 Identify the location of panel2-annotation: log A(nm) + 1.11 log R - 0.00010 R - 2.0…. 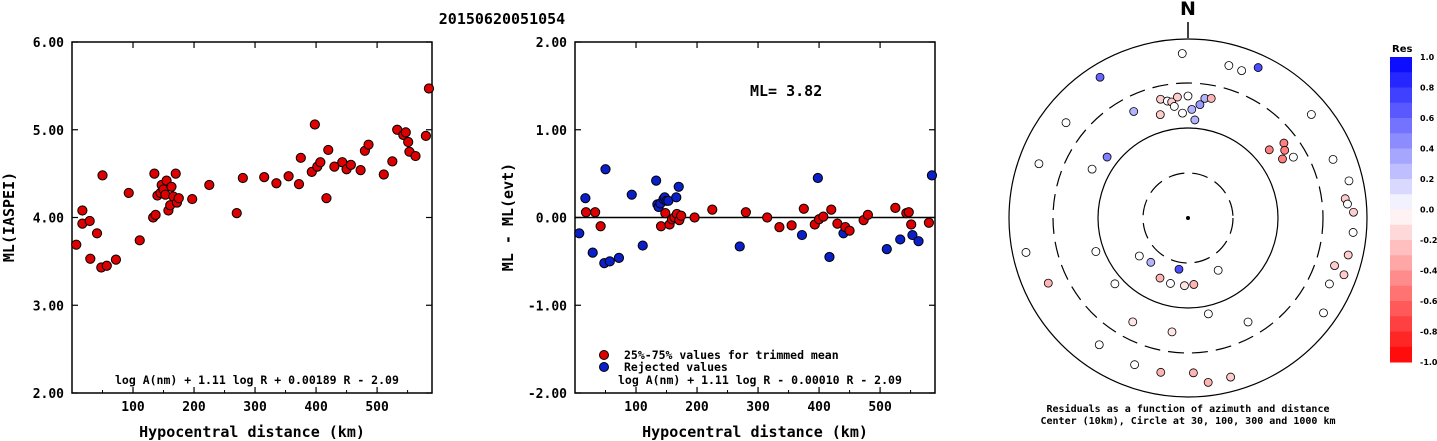
(760, 380).